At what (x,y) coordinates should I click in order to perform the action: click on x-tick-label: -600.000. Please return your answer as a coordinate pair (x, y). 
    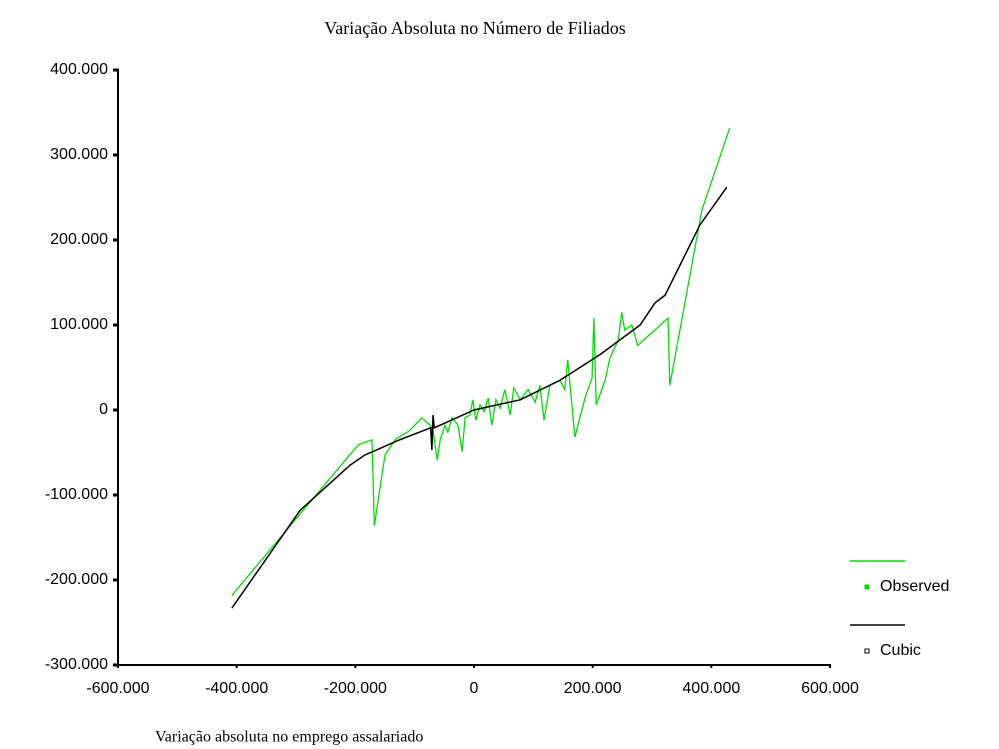
    Looking at the image, I should click on (117, 688).